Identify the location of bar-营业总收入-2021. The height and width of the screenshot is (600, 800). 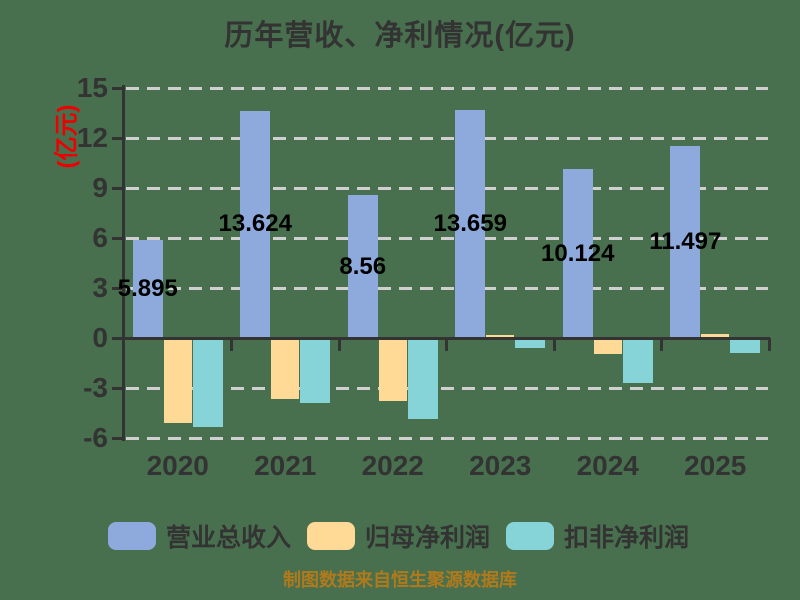
(255, 224).